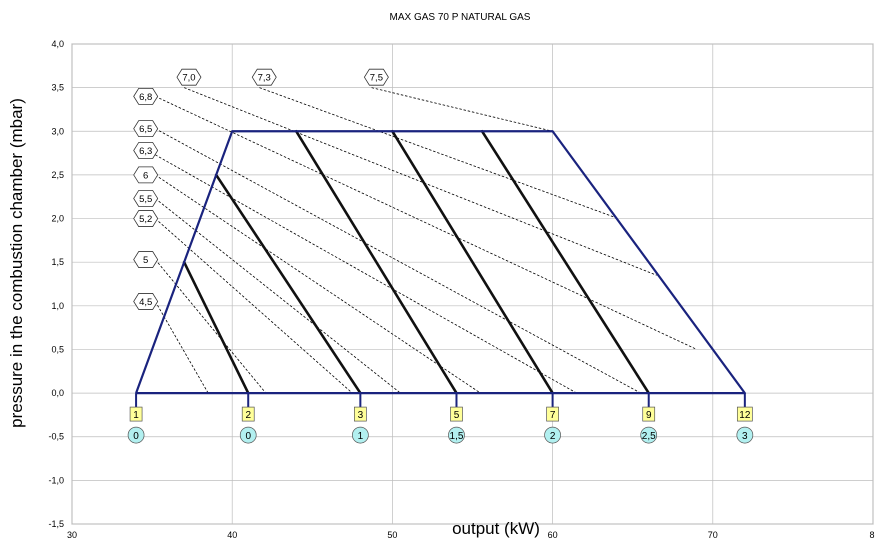 The height and width of the screenshot is (542, 875). I want to click on pressure-hex-label: 6,3, so click(146, 150).